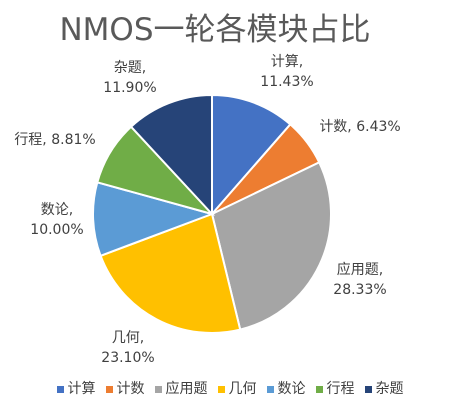 The image size is (460, 413). Describe the element at coordinates (360, 280) in the screenshot. I see `data-label: 应用题, 28.33%` at that location.